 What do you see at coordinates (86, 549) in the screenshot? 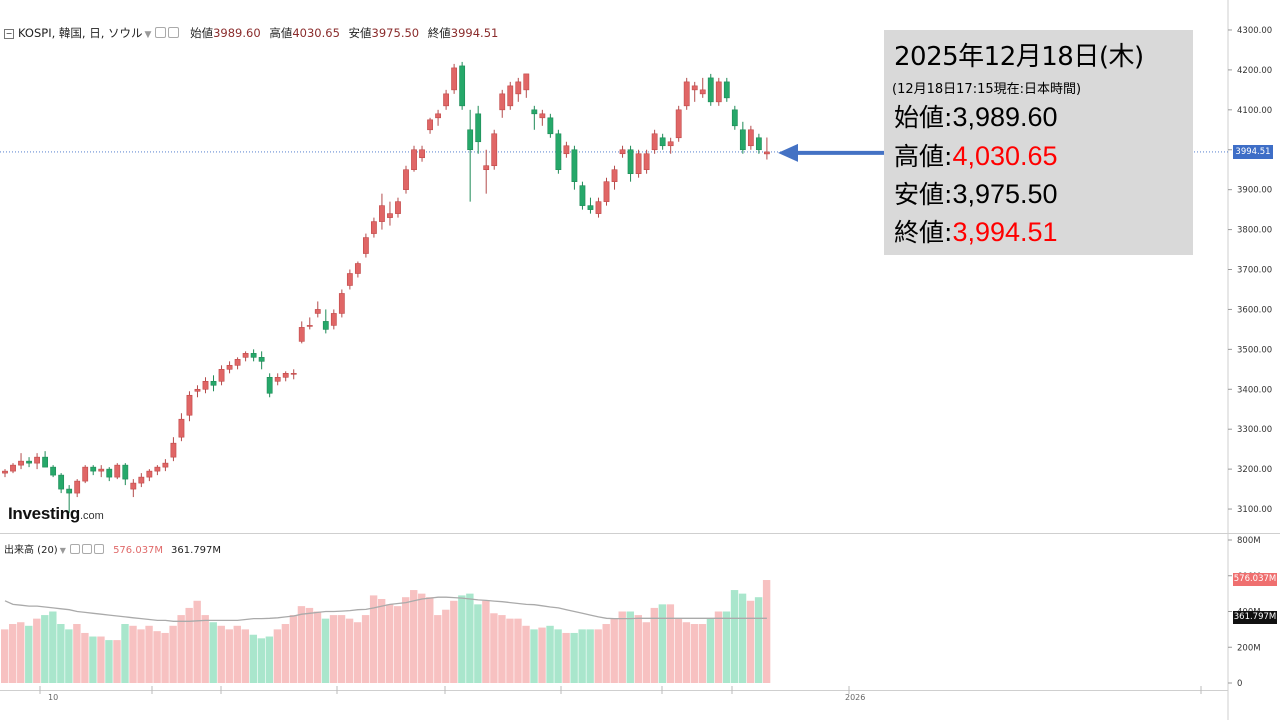
I see `volume-settings-icon` at bounding box center [86, 549].